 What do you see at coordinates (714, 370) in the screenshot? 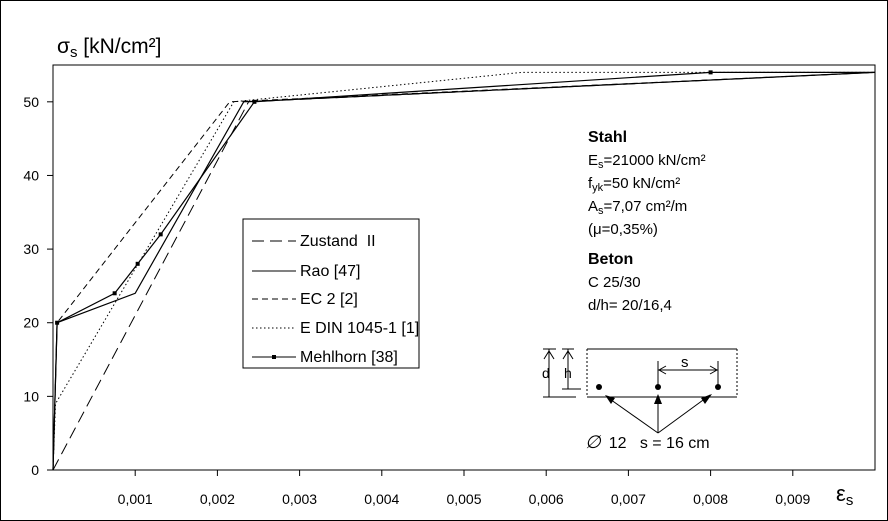
I see `dim-s-right-arrow-icon` at bounding box center [714, 370].